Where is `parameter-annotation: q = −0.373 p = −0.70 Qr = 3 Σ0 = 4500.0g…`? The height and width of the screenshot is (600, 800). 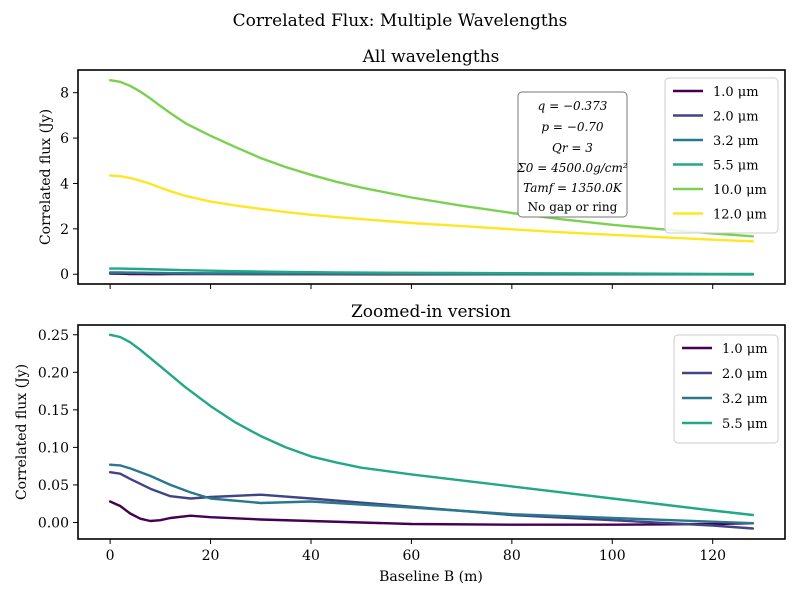
parameter-annotation: q = −0.373 p = −0.70 Qr = 3 Σ0 = 4500.0g… is located at coordinates (572, 154).